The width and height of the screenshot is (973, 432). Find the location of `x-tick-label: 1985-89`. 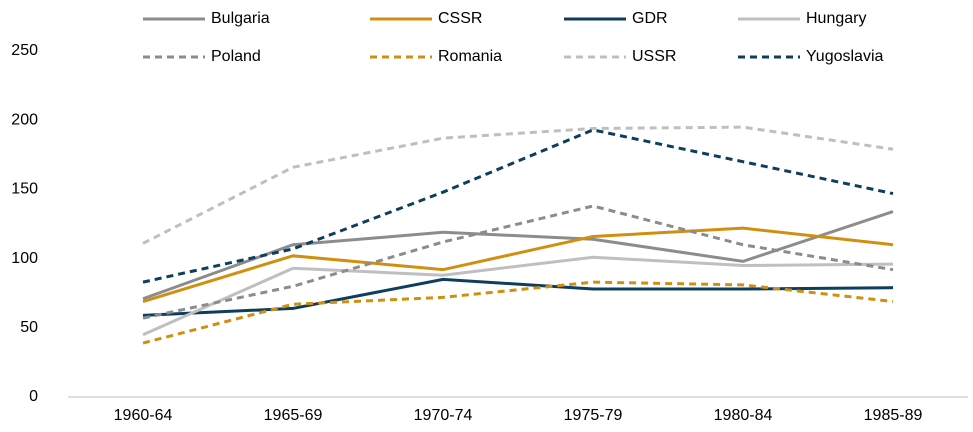

x-tick-label: 1985-89 is located at coordinates (893, 415).